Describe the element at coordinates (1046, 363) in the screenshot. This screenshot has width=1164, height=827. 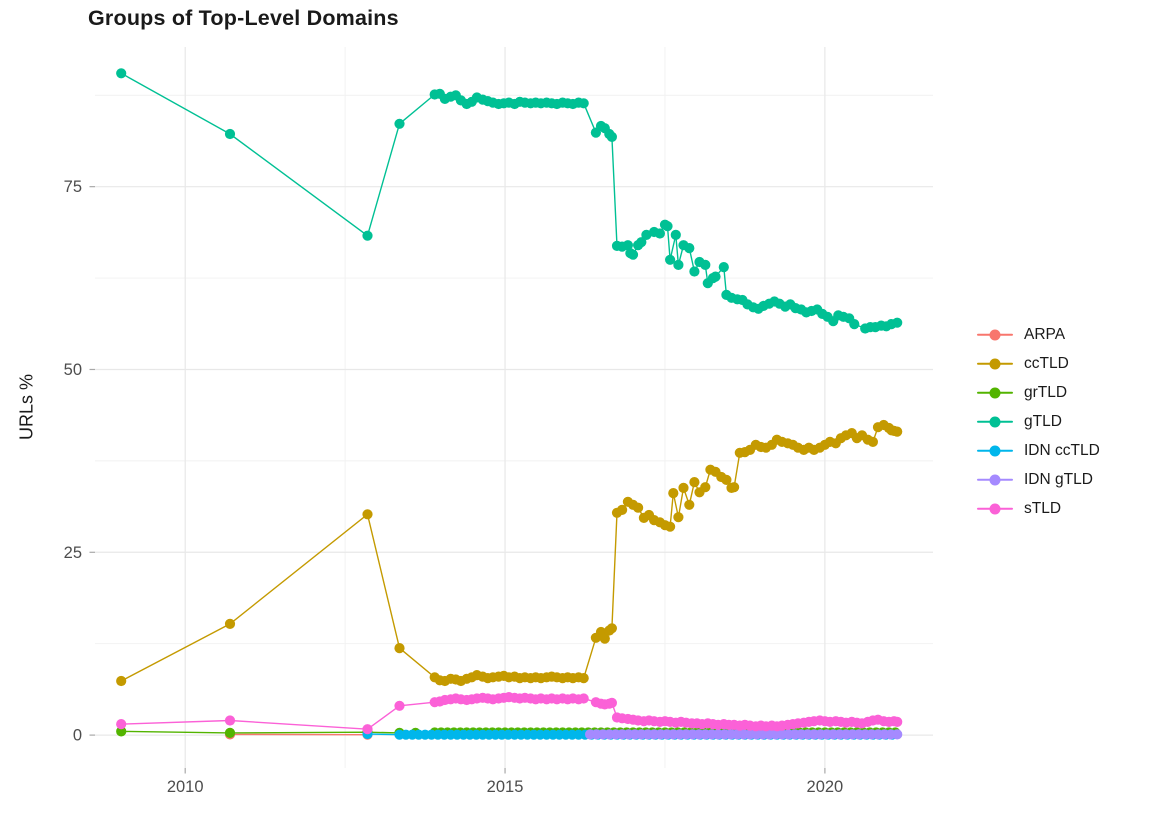
I see `legend-label: ccTLD` at that location.